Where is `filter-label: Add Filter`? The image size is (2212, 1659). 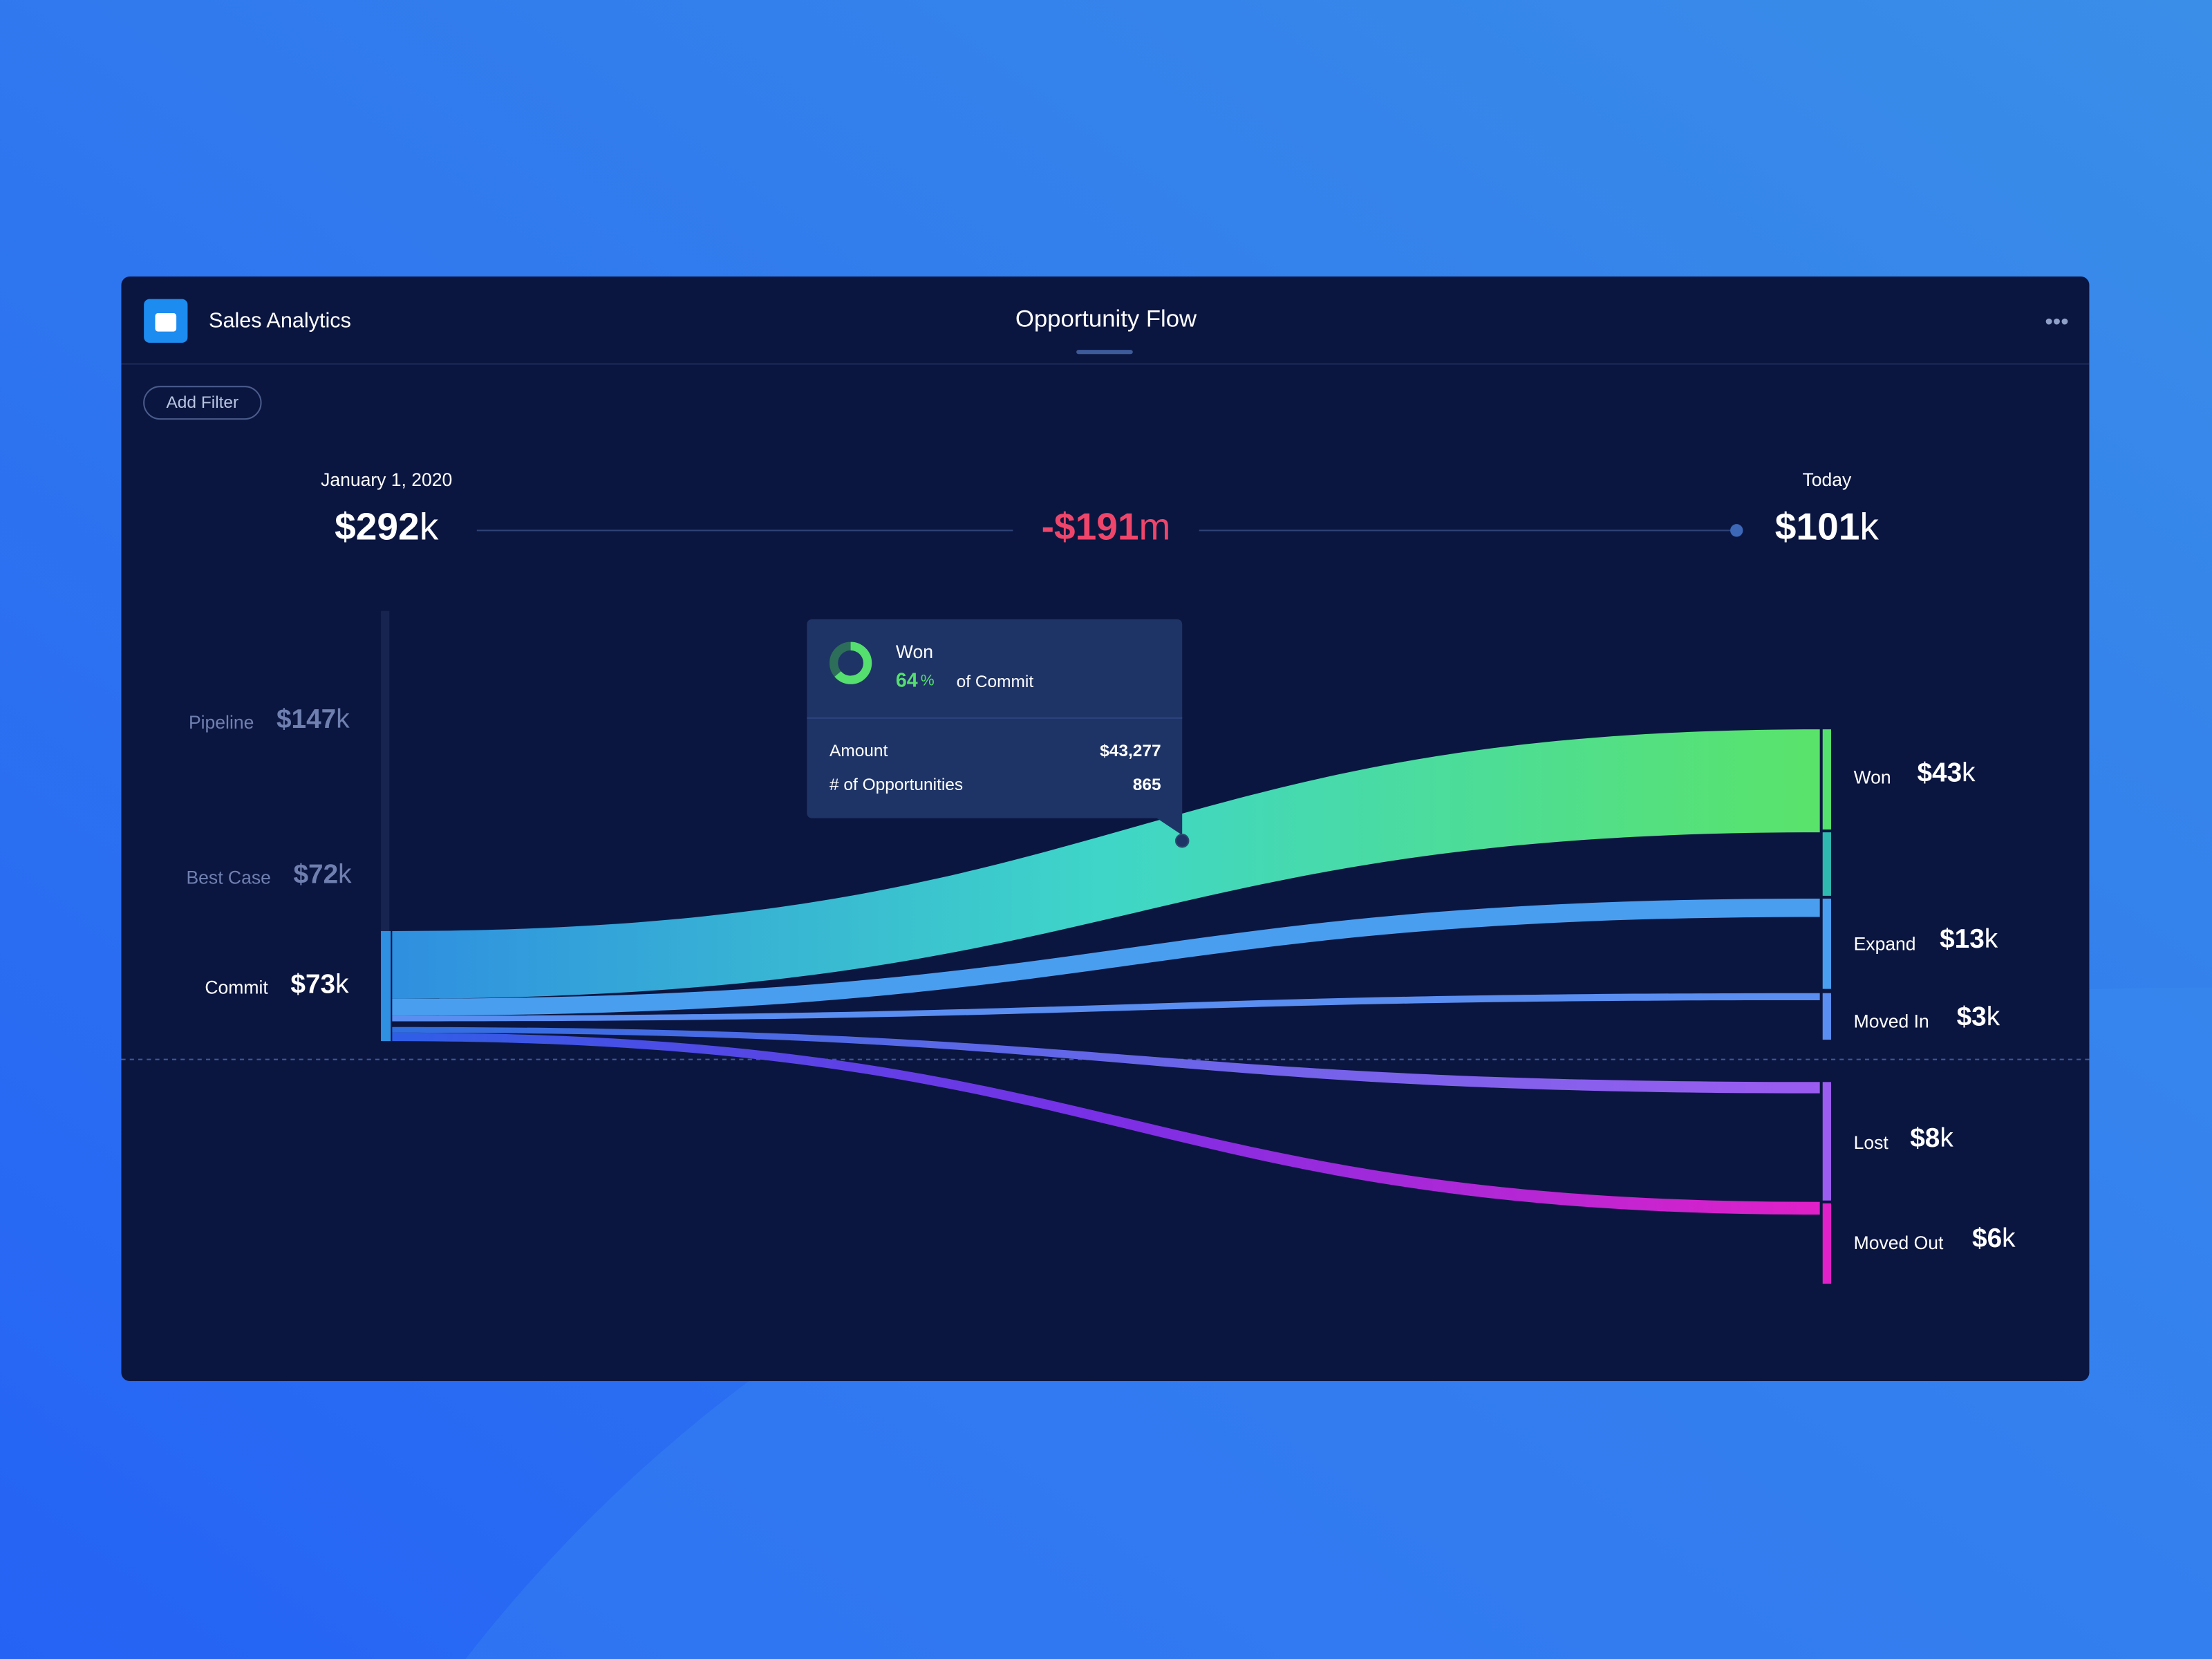 filter-label: Add Filter is located at coordinates (202, 402).